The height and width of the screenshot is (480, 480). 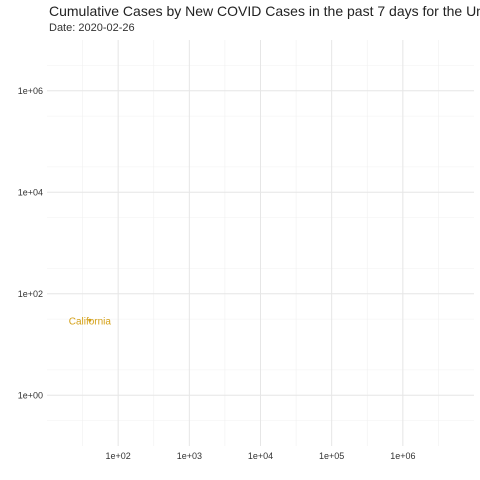 I want to click on data-points: California, so click(x=90, y=321).